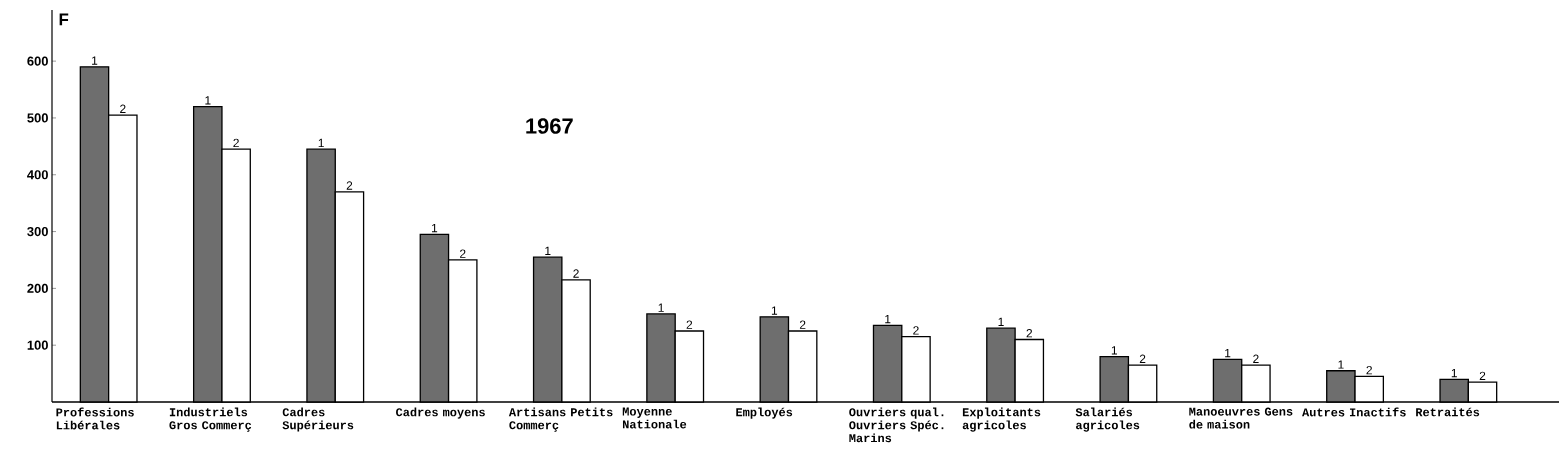 This screenshot has height=472, width=1559. I want to click on y-tick-label: 200, so click(37, 288).